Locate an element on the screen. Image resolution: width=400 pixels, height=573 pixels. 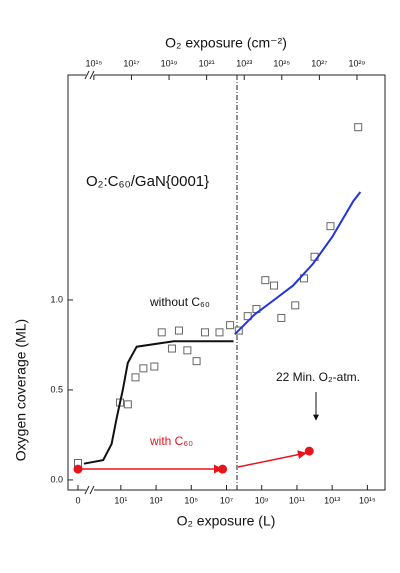
y-tick-label: 0.0 is located at coordinates (56, 479).